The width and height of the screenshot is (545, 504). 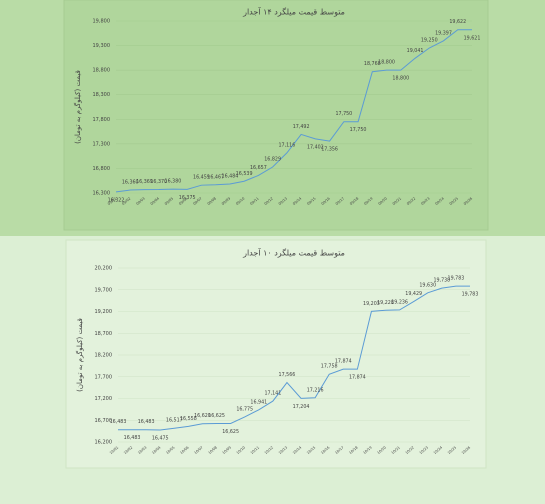 What do you see at coordinates (326, 201) in the screenshot?
I see `x-tick-label: 09/16` at bounding box center [326, 201].